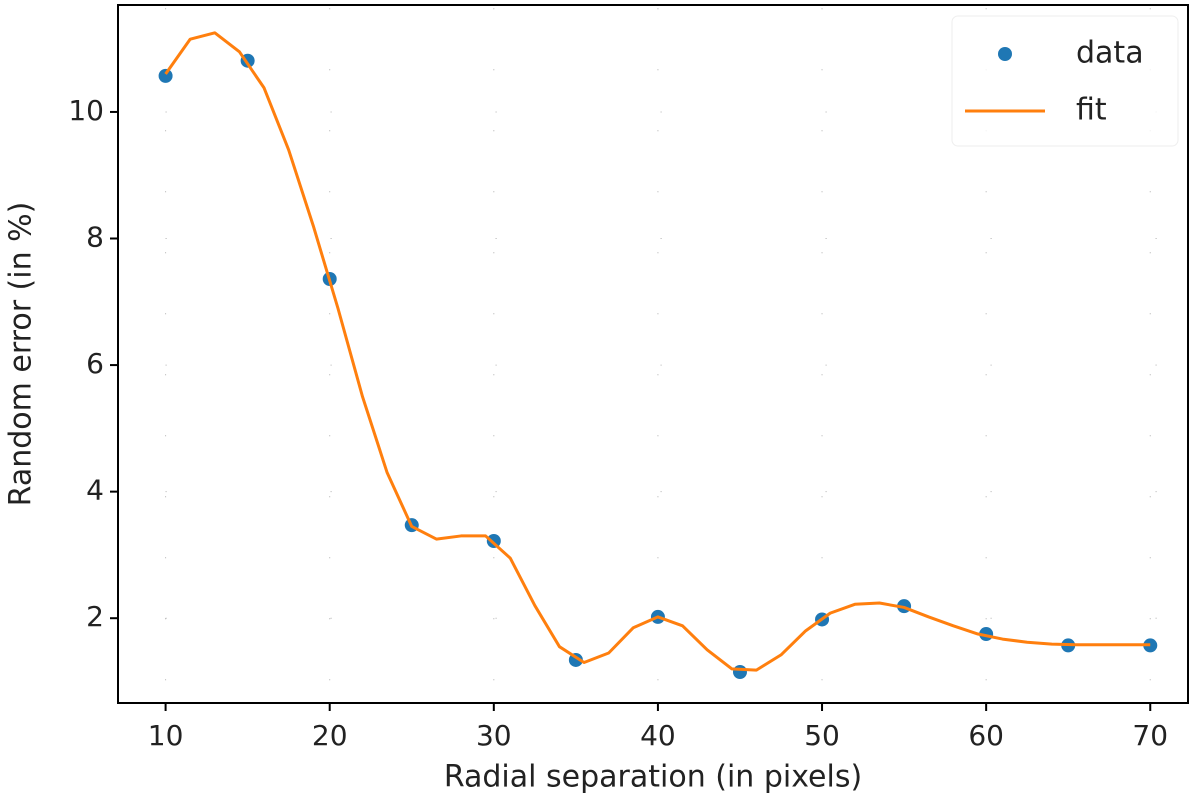 The width and height of the screenshot is (1200, 805). What do you see at coordinates (494, 735) in the screenshot?
I see `x-tick-label: 30` at bounding box center [494, 735].